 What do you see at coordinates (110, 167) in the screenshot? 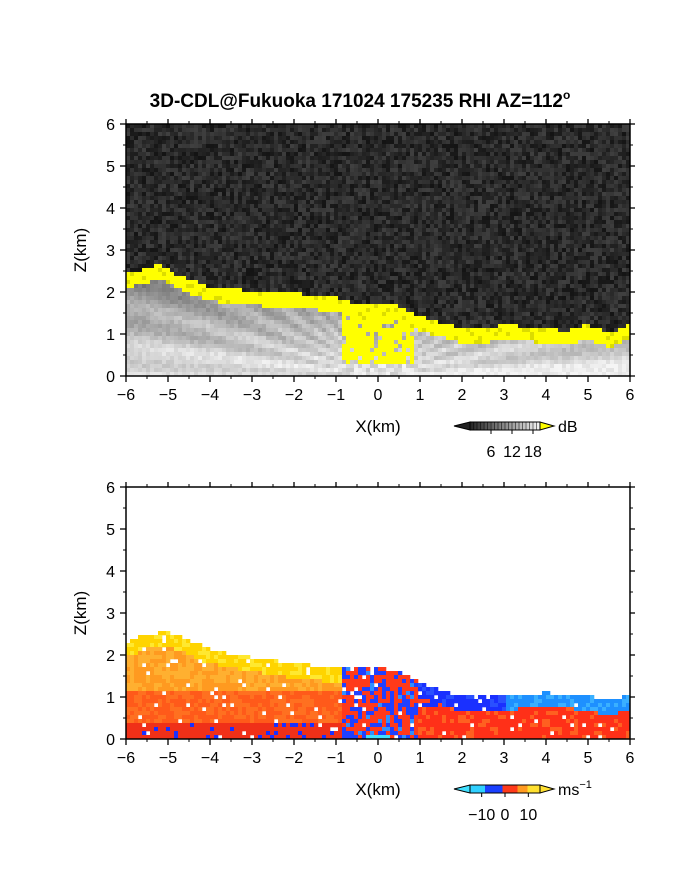
I see `snr-y-tick-label: 5` at bounding box center [110, 167].